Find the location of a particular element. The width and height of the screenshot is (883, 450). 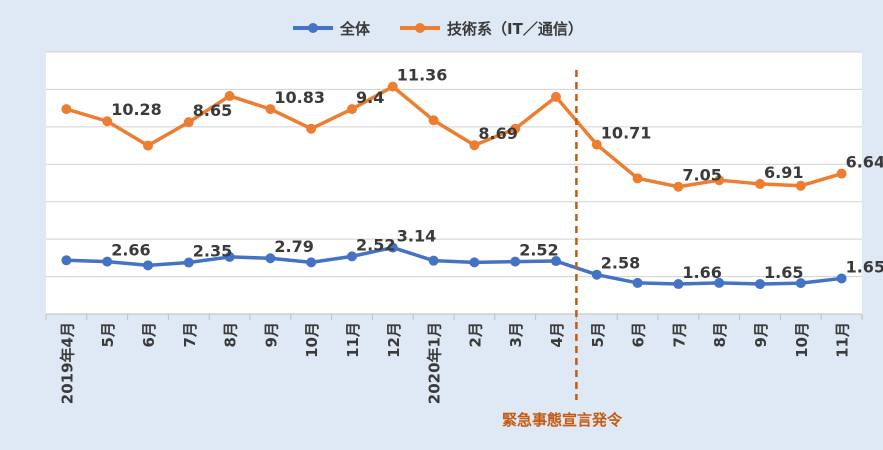

data-label: 8.65 is located at coordinates (212, 110).